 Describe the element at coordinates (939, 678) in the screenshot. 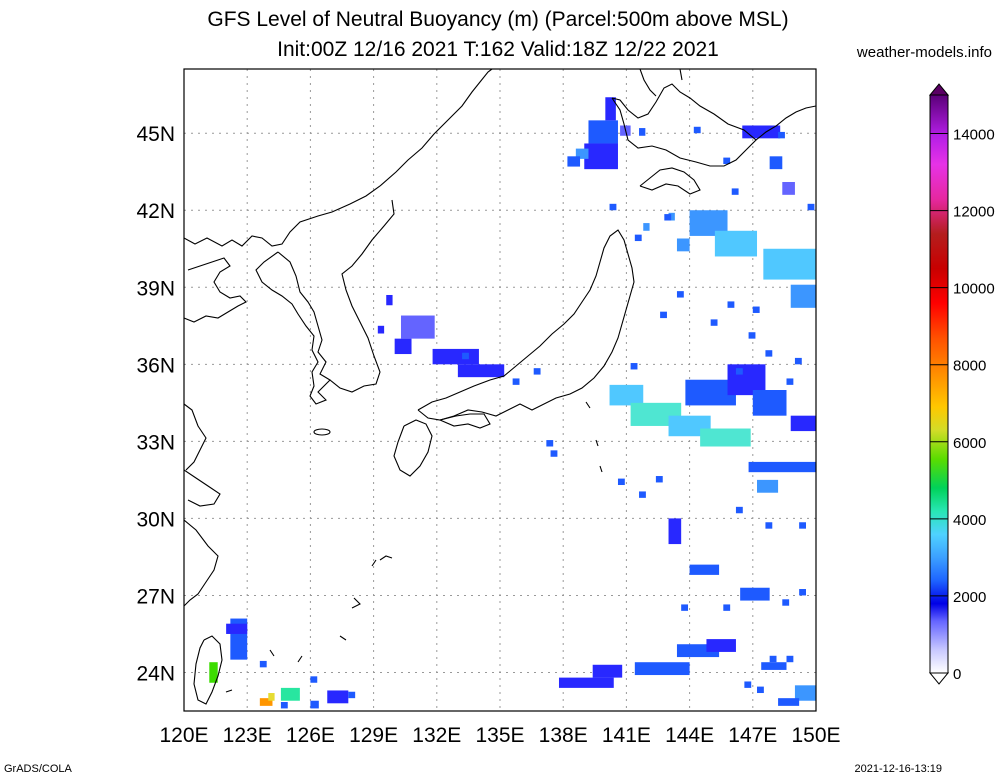

I see `colorbar-bottom-arrow` at that location.